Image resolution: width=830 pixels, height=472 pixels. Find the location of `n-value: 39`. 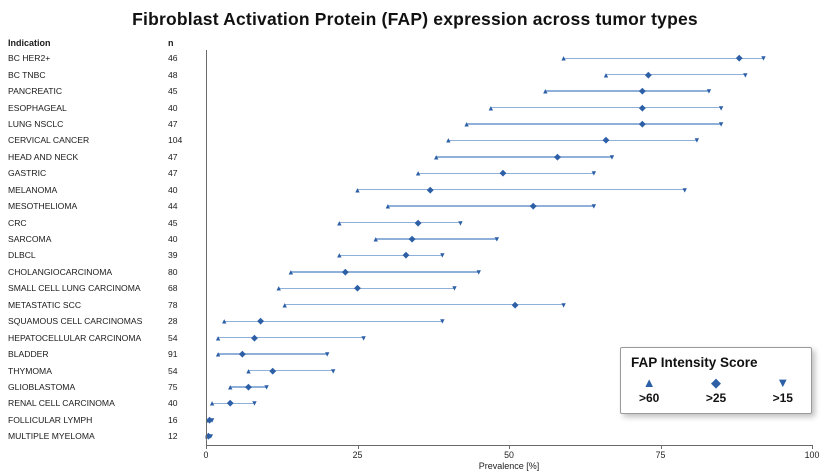

n-value: 39 is located at coordinates (173, 255).